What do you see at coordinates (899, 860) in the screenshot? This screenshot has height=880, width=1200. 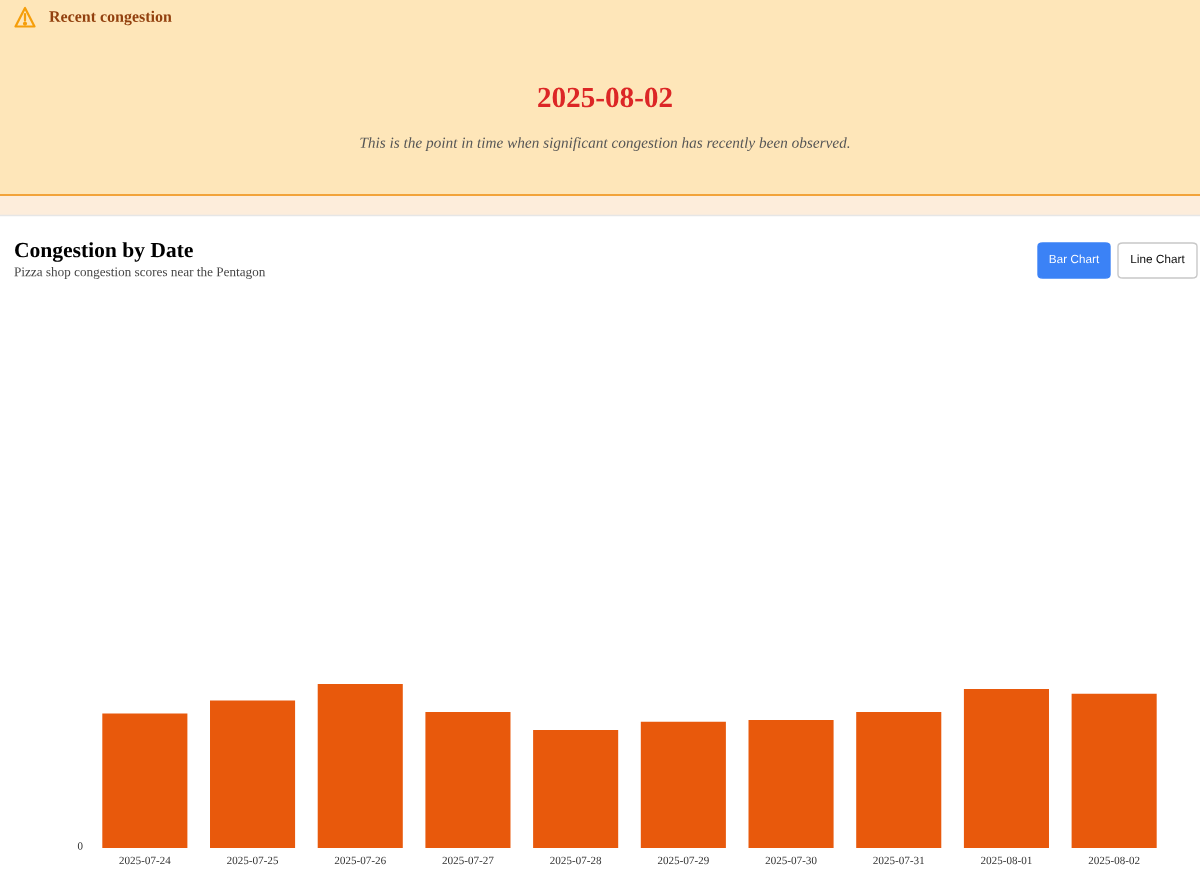 I see `x-tick-label: 2025-07-31` at bounding box center [899, 860].